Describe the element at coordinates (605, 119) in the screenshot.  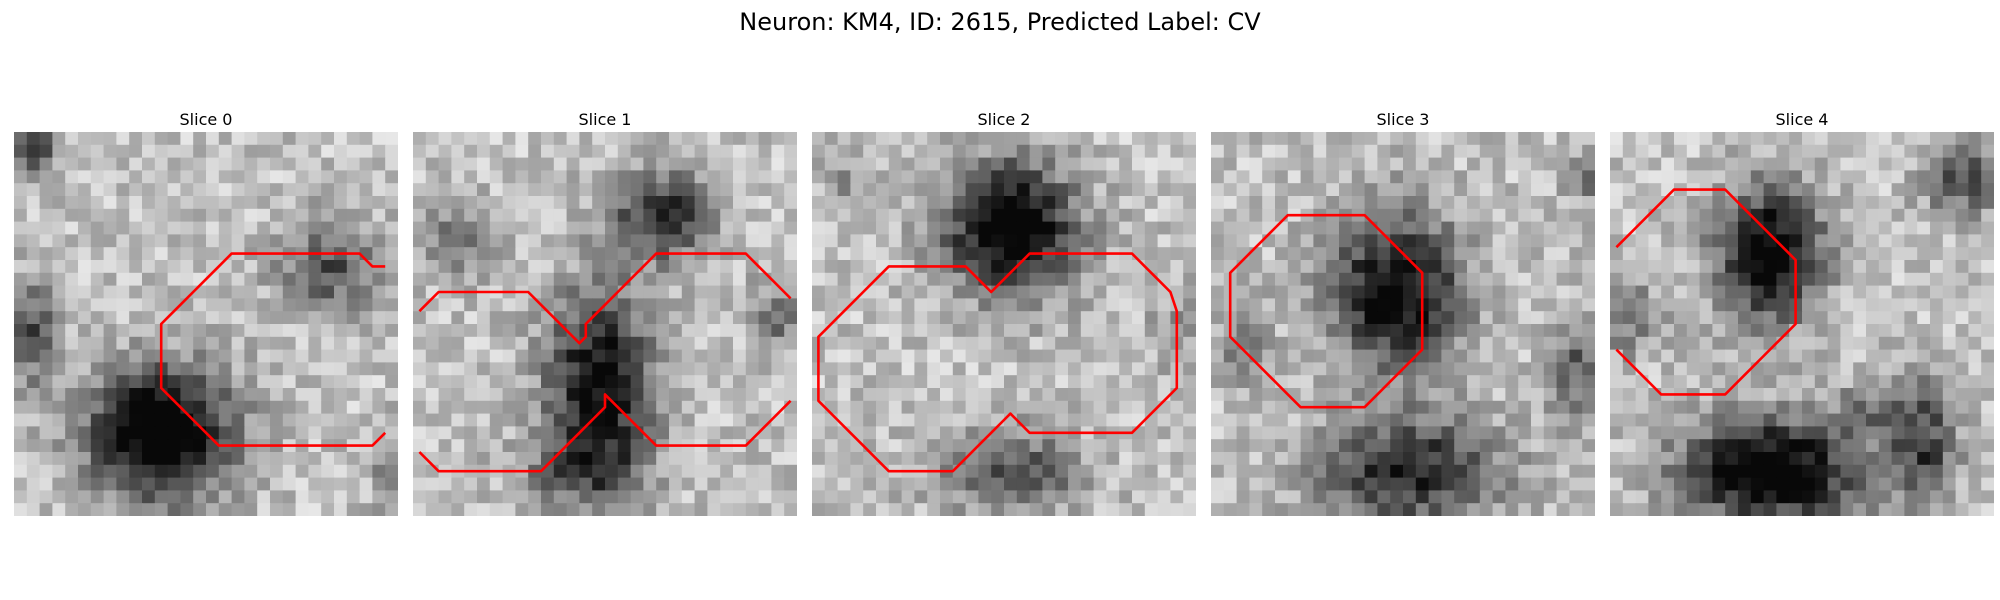
I see `slice-title: Slice 1` at that location.